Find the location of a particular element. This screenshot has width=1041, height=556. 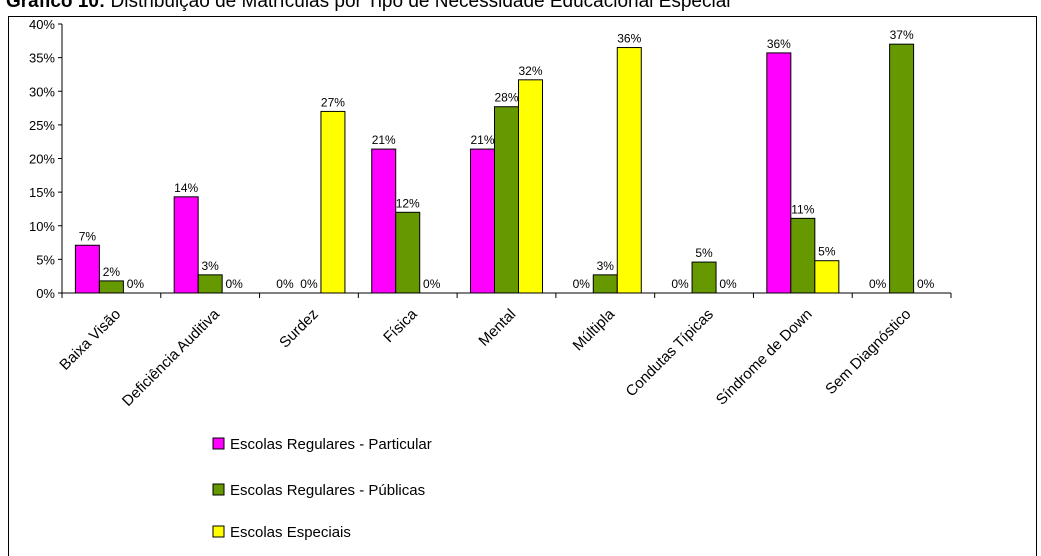

y-tick-label: 20% is located at coordinates (42, 159).